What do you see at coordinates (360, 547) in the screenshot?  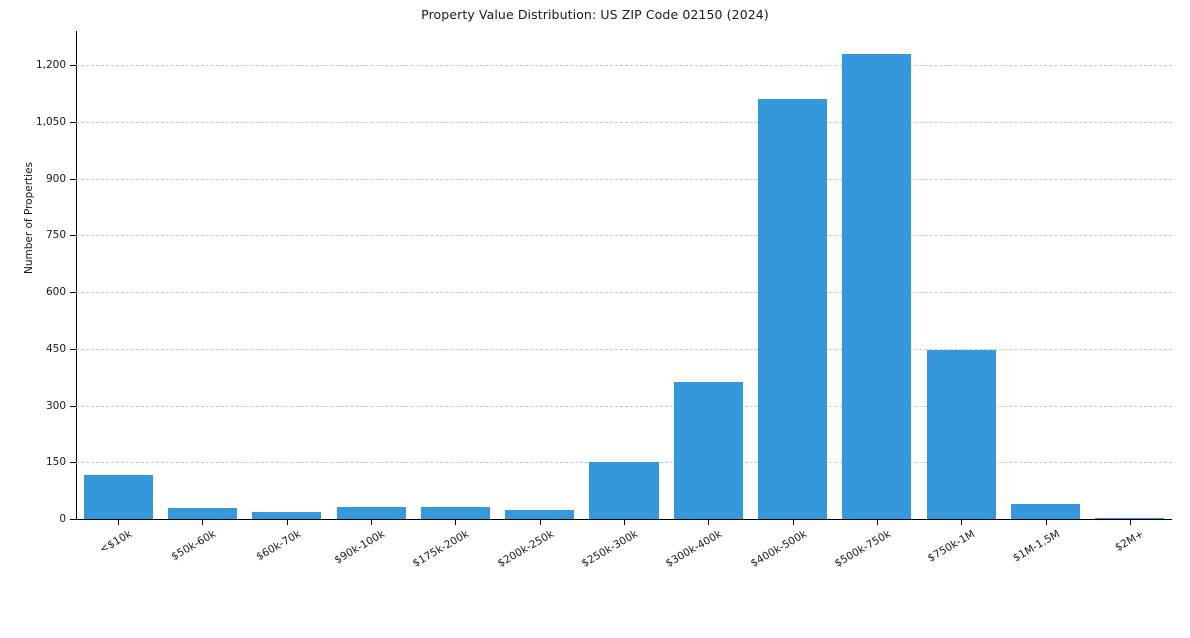 I see `x-tick-label: $90k-100k` at bounding box center [360, 547].